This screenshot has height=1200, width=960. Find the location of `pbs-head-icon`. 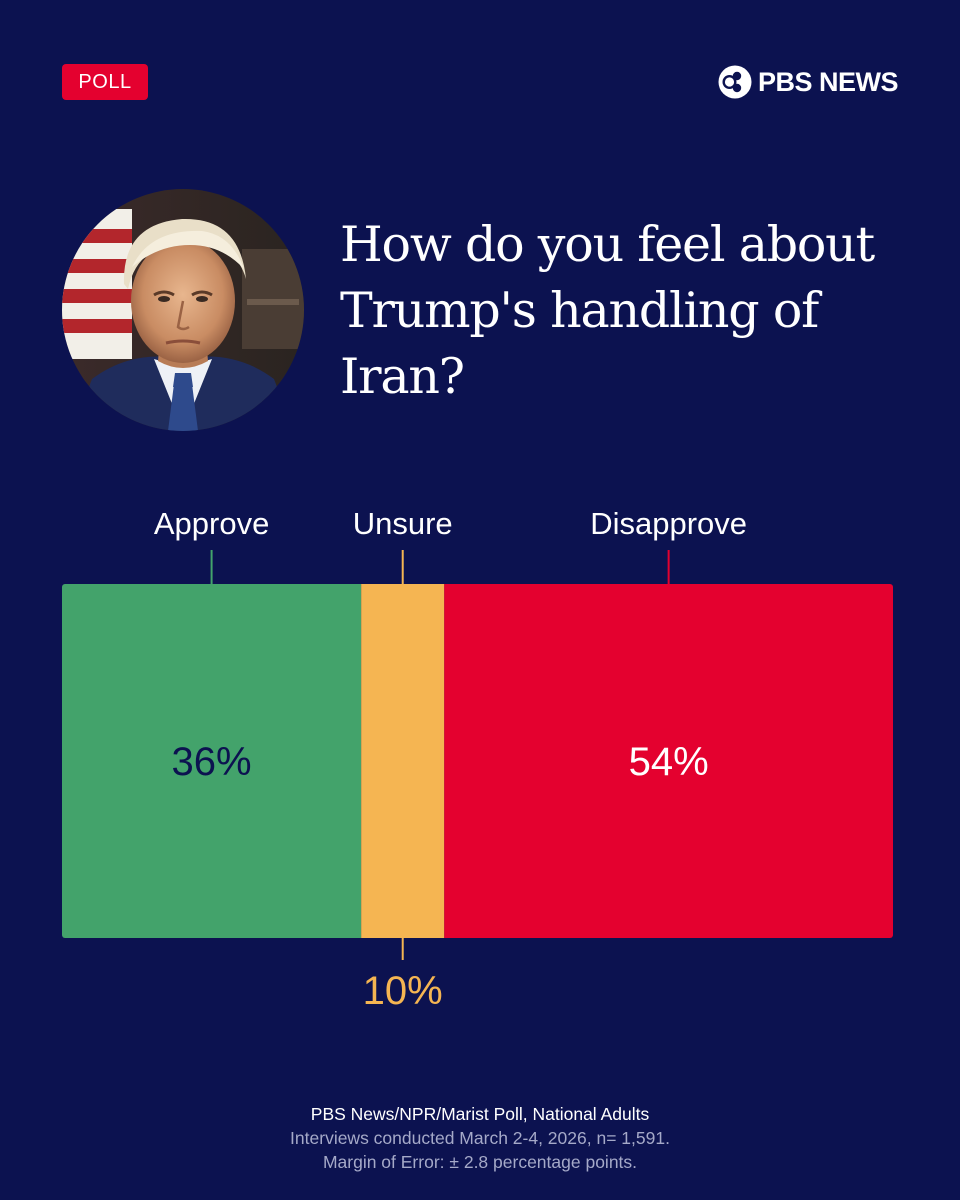

pbs-head-icon is located at coordinates (735, 82).